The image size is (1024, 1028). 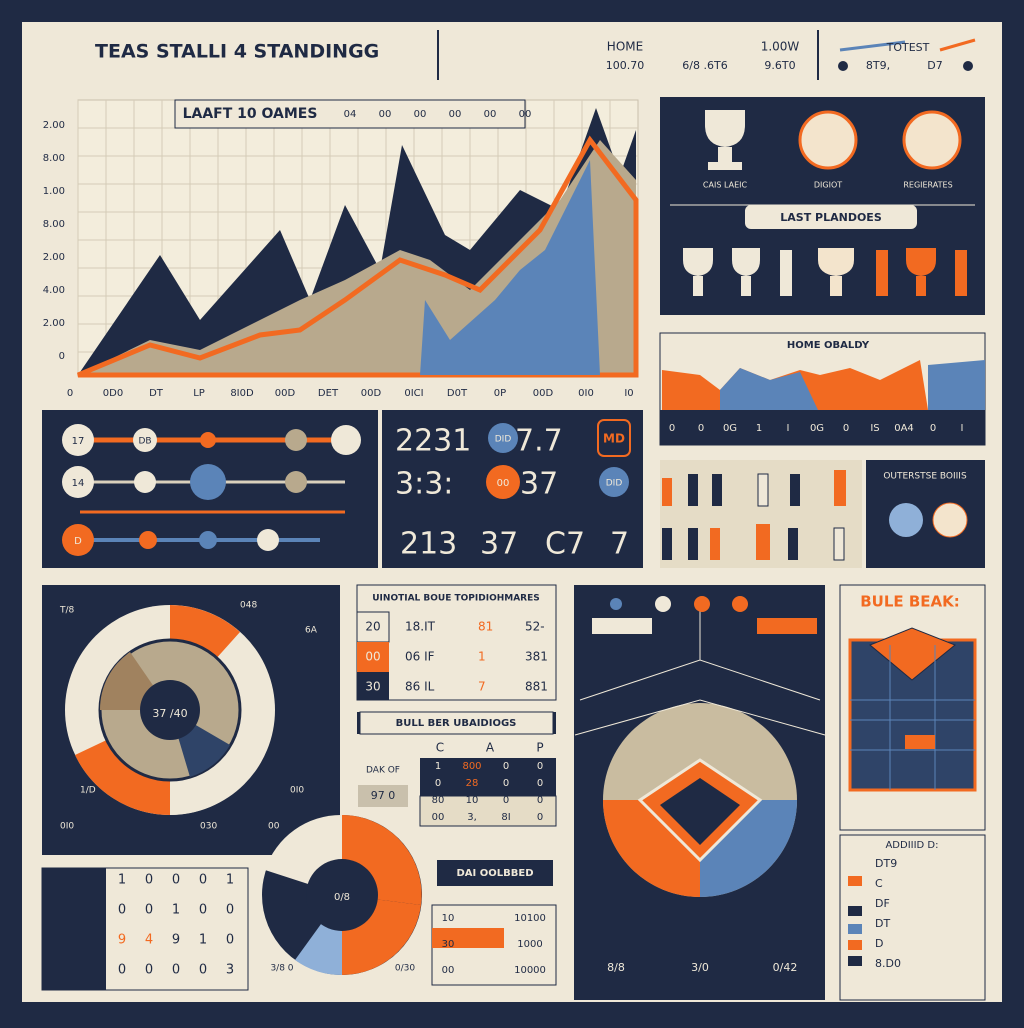 I want to click on label: 10000, so click(x=530, y=970).